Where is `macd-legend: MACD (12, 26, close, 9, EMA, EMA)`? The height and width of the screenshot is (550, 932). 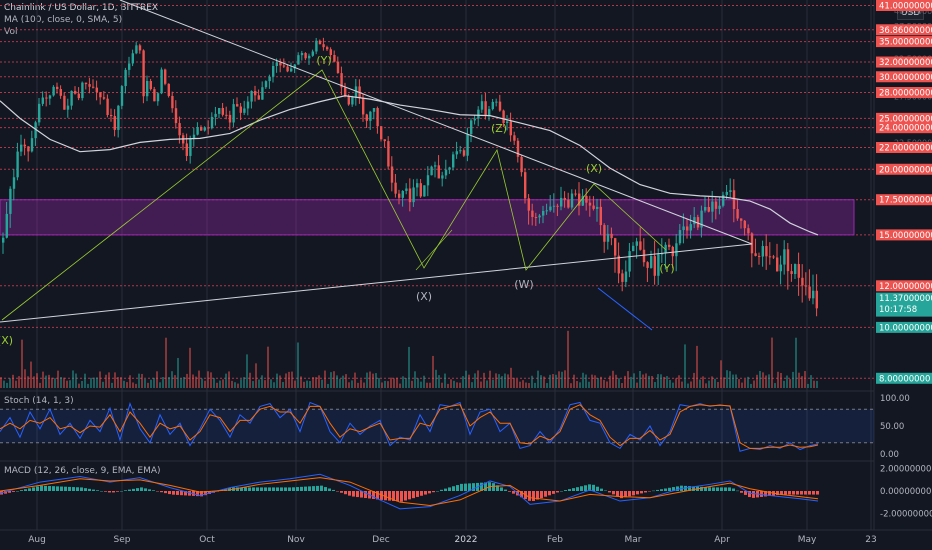
macd-legend: MACD (12, 26, close, 9, EMA, EMA) is located at coordinates (82, 471).